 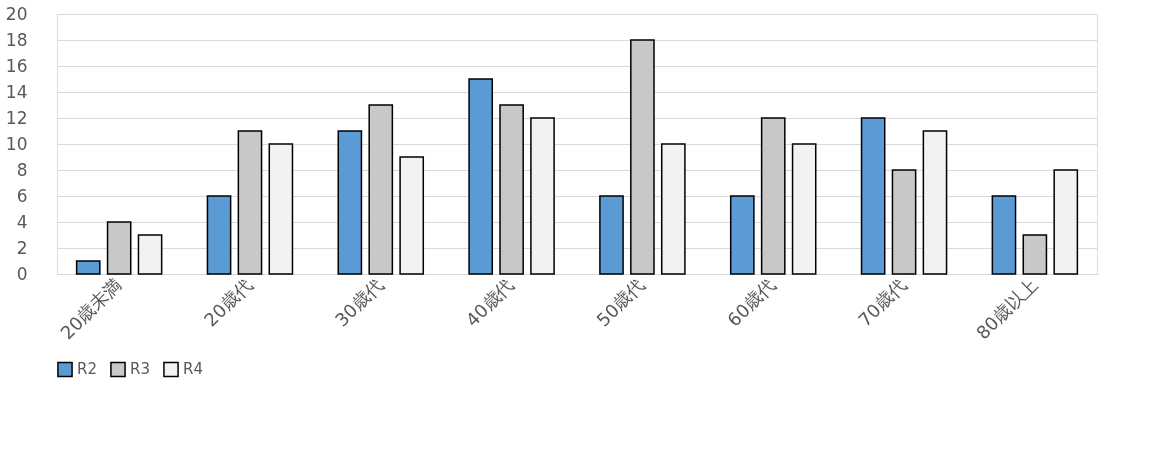 I want to click on y-tick-label: 12, so click(x=16, y=117).